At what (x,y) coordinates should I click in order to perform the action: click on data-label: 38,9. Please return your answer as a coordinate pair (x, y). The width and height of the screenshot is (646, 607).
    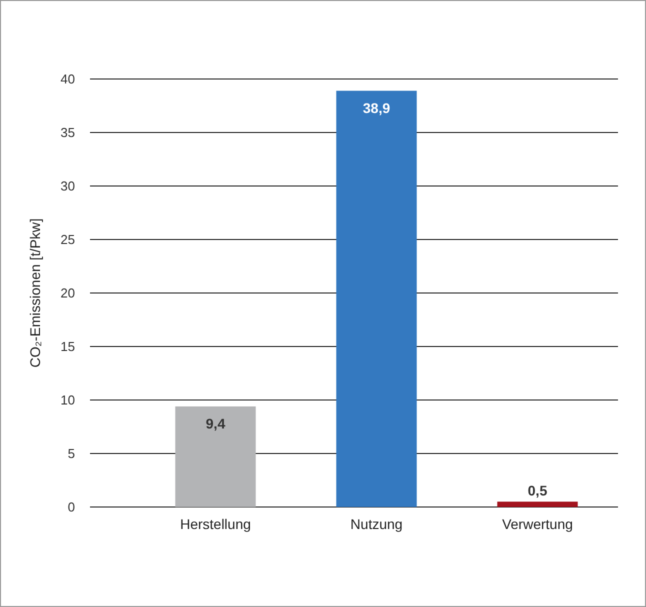
    Looking at the image, I should click on (376, 108).